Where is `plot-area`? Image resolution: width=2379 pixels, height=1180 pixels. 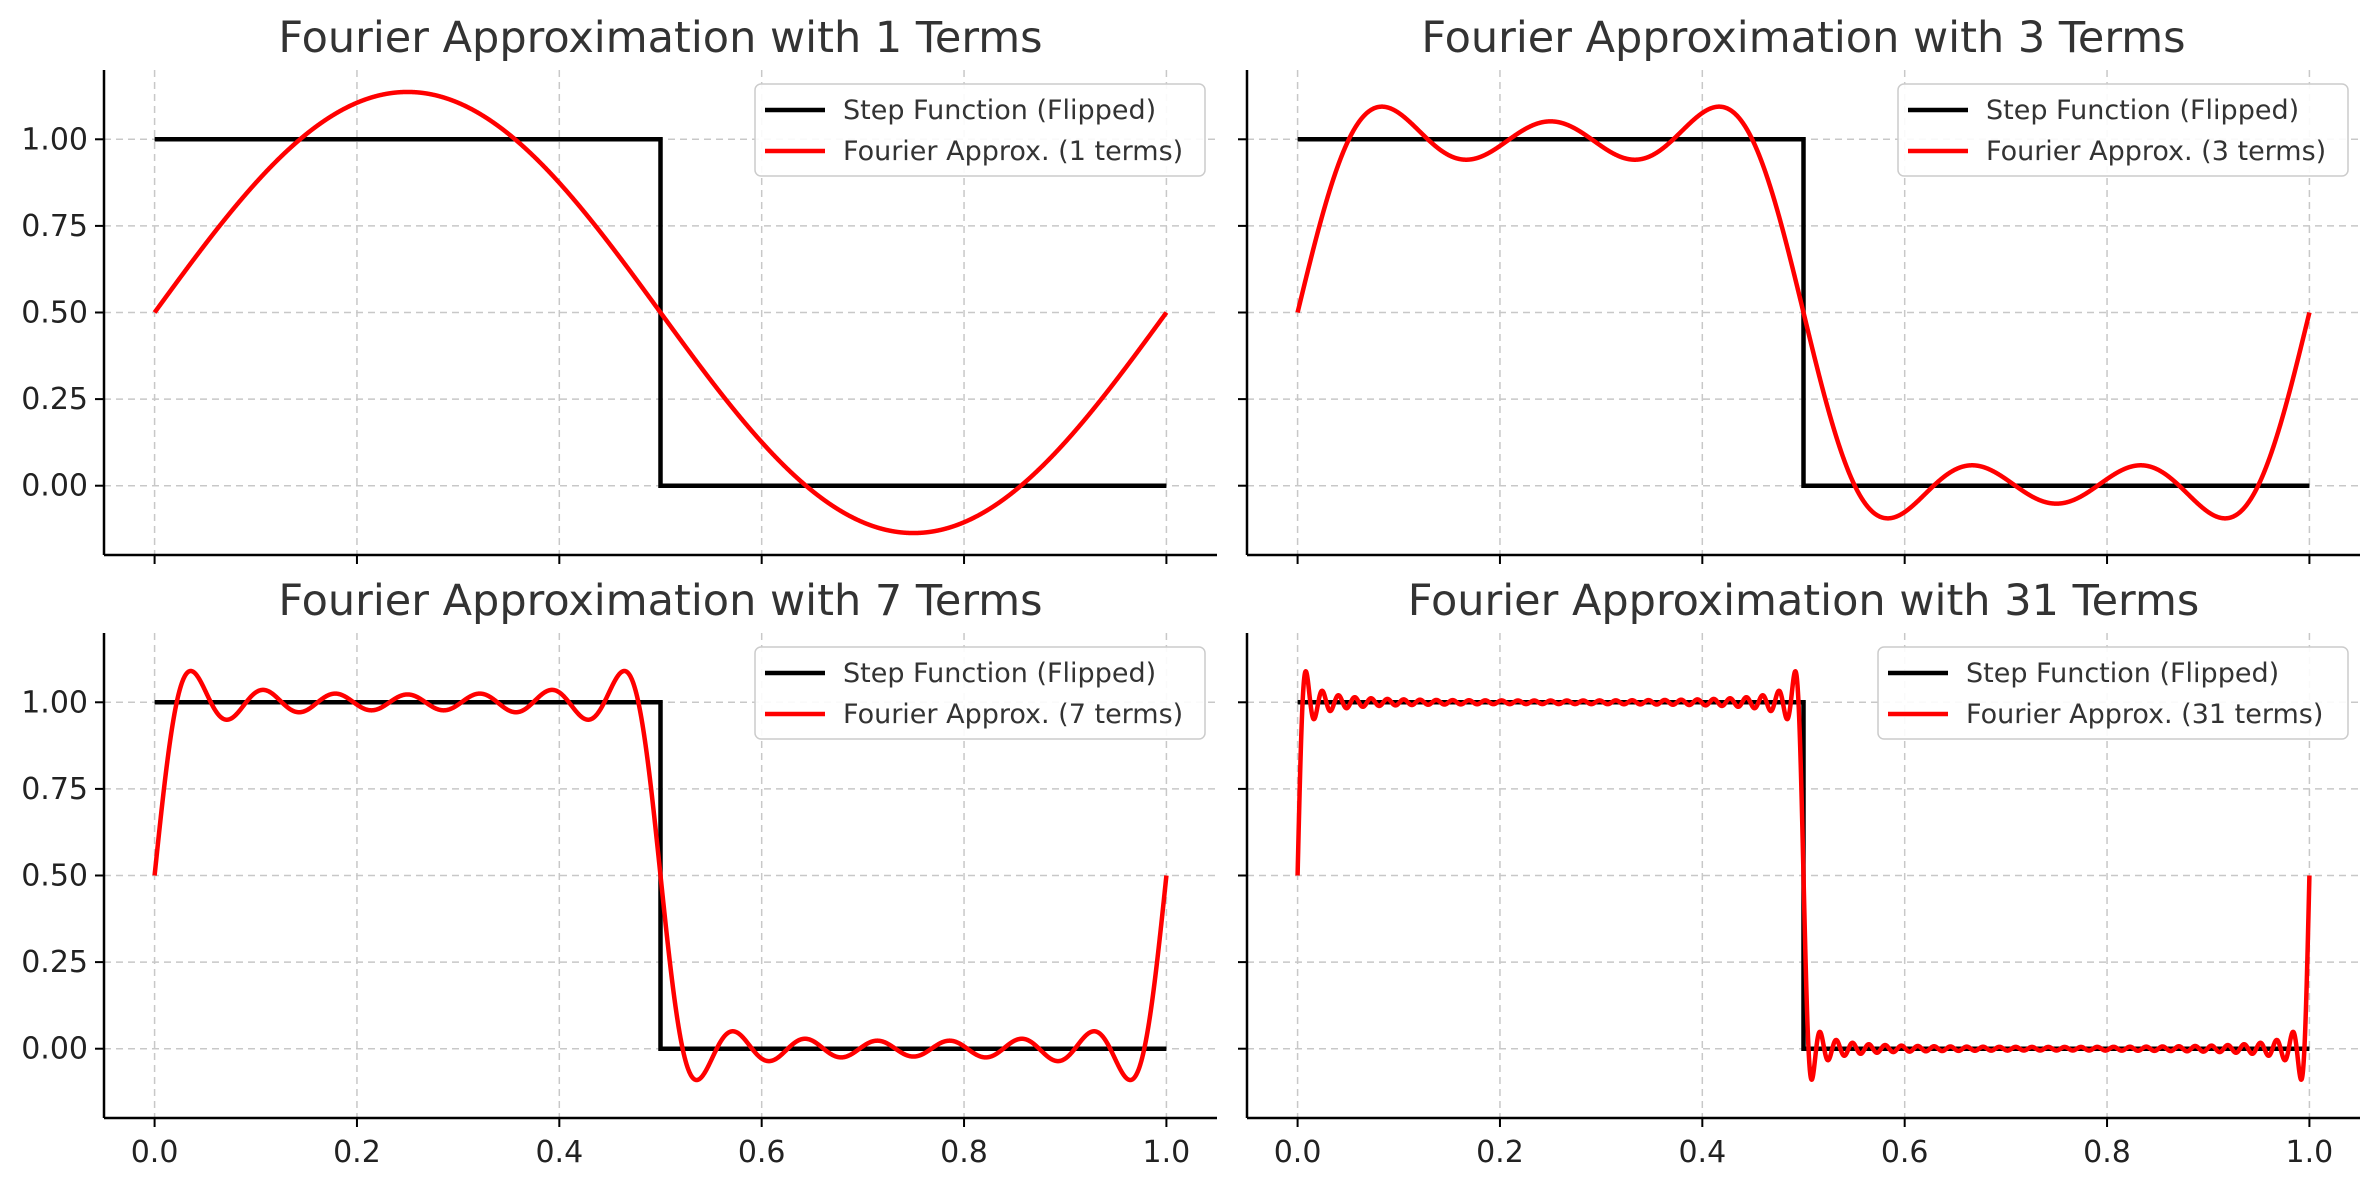 plot-area is located at coordinates (1803, 875).